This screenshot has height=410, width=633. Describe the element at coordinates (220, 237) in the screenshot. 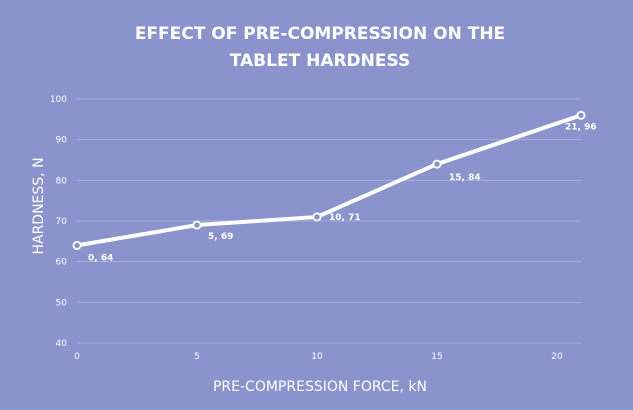

I see `data-label: 5, 69` at that location.